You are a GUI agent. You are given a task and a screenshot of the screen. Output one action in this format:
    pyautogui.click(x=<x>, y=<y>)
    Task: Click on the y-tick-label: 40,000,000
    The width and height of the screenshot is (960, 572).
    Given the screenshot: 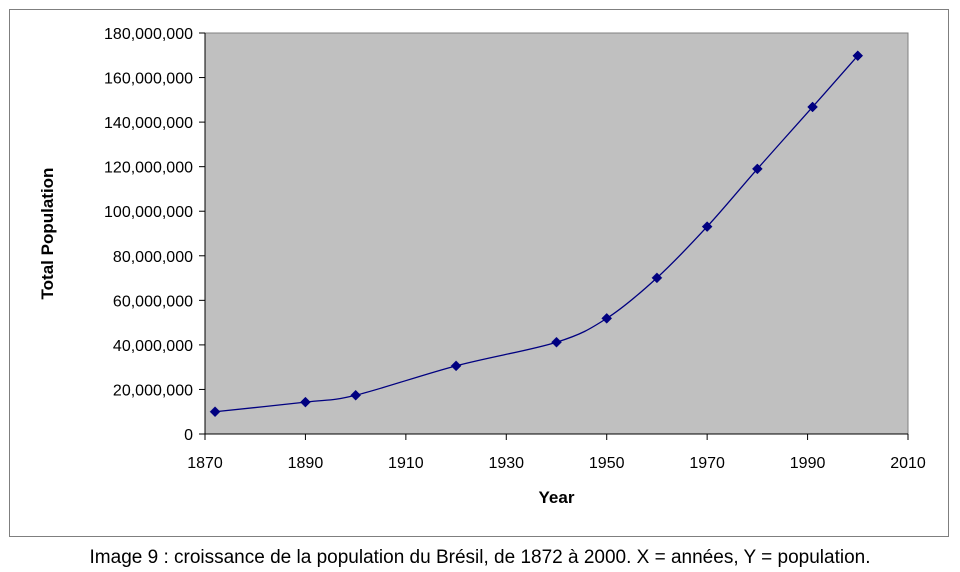 What is the action you would take?
    pyautogui.click(x=153, y=346)
    